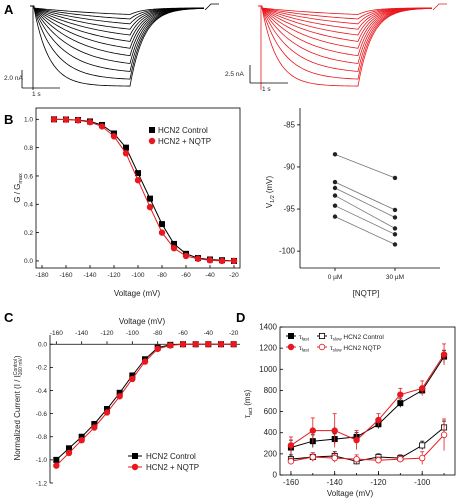  I want to click on y-tick-label: 0.8, so click(28, 148).